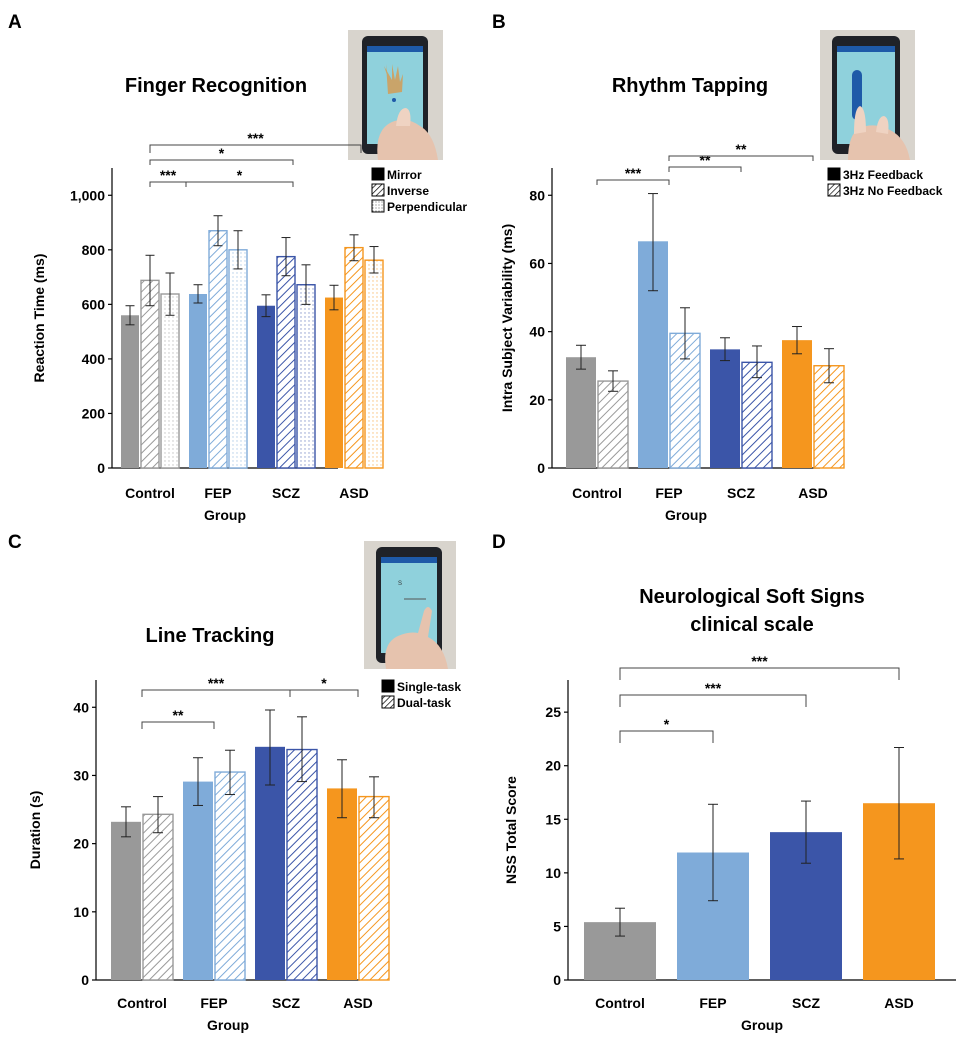  Describe the element at coordinates (507, 318) in the screenshot. I see `y-axis-label: Intra Subject Variability (ms)` at that location.